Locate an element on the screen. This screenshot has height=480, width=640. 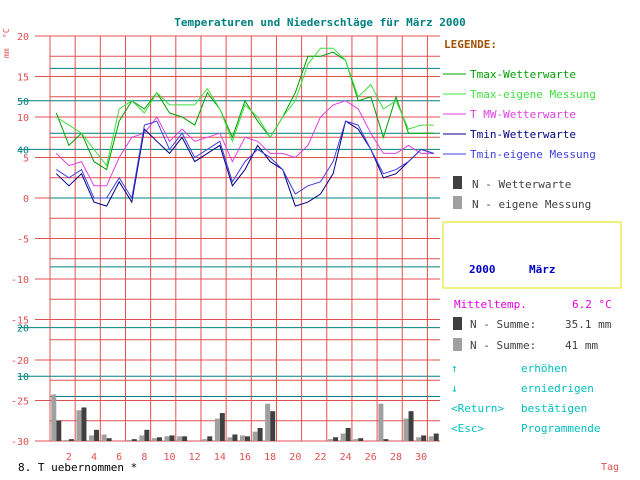
precip-sum-1-label: N - Summe: is located at coordinates (503, 324).